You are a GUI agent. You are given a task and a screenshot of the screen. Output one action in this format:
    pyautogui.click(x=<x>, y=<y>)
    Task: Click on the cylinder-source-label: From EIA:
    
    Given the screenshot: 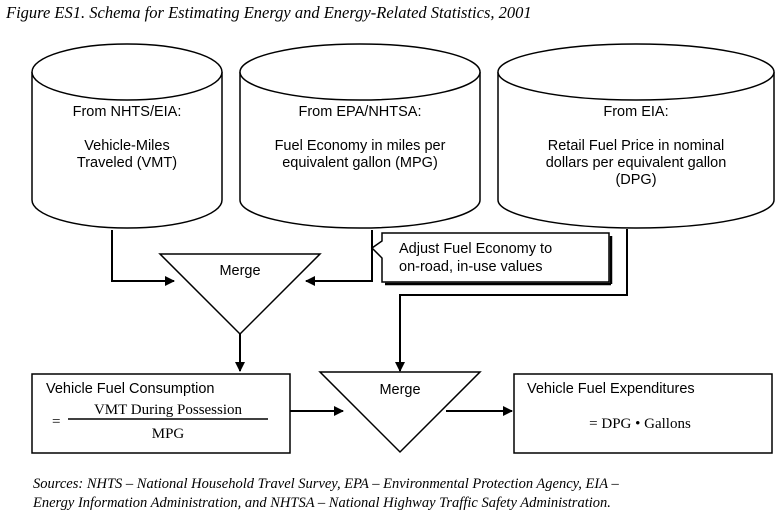 What is the action you would take?
    pyautogui.click(x=635, y=112)
    